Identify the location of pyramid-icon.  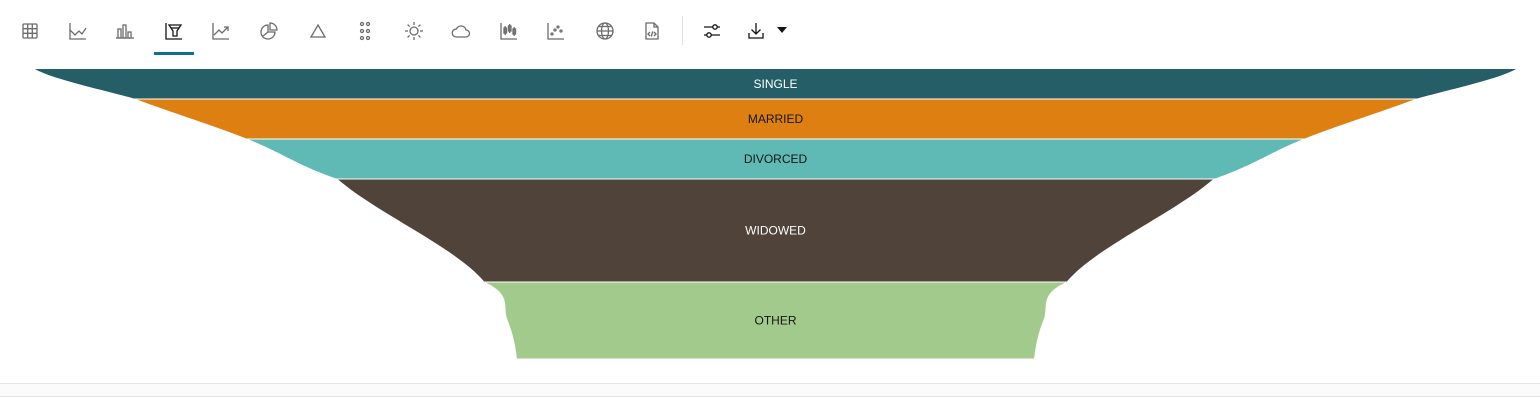
(318, 30).